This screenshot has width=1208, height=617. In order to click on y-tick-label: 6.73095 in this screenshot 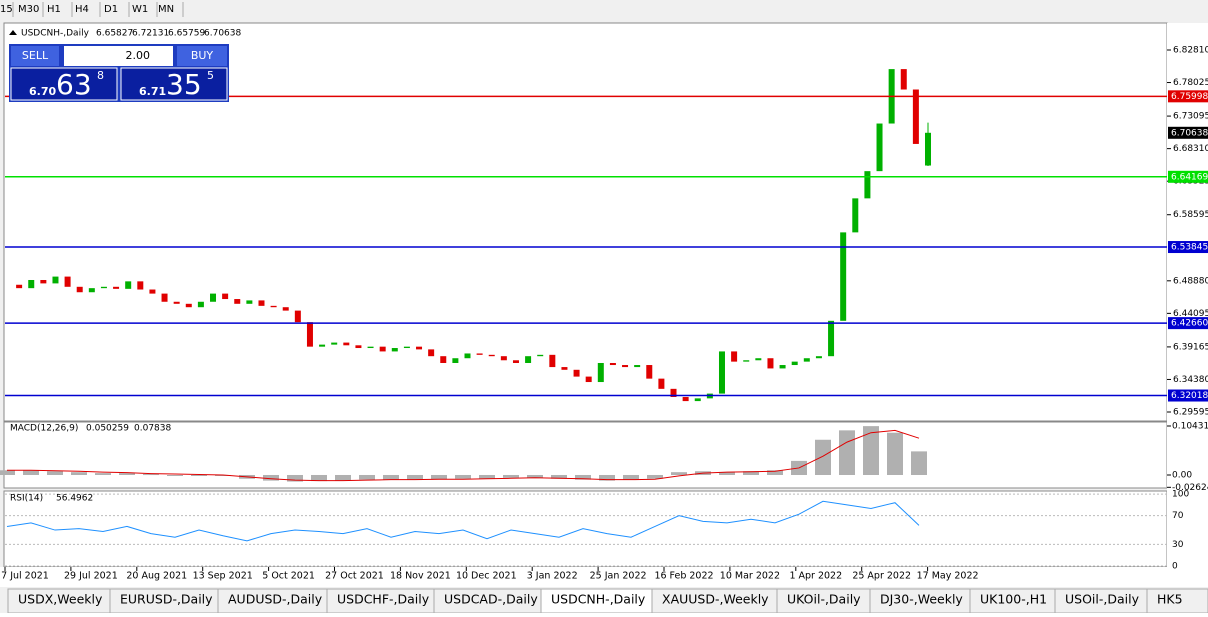, I will do `click(1190, 117)`.